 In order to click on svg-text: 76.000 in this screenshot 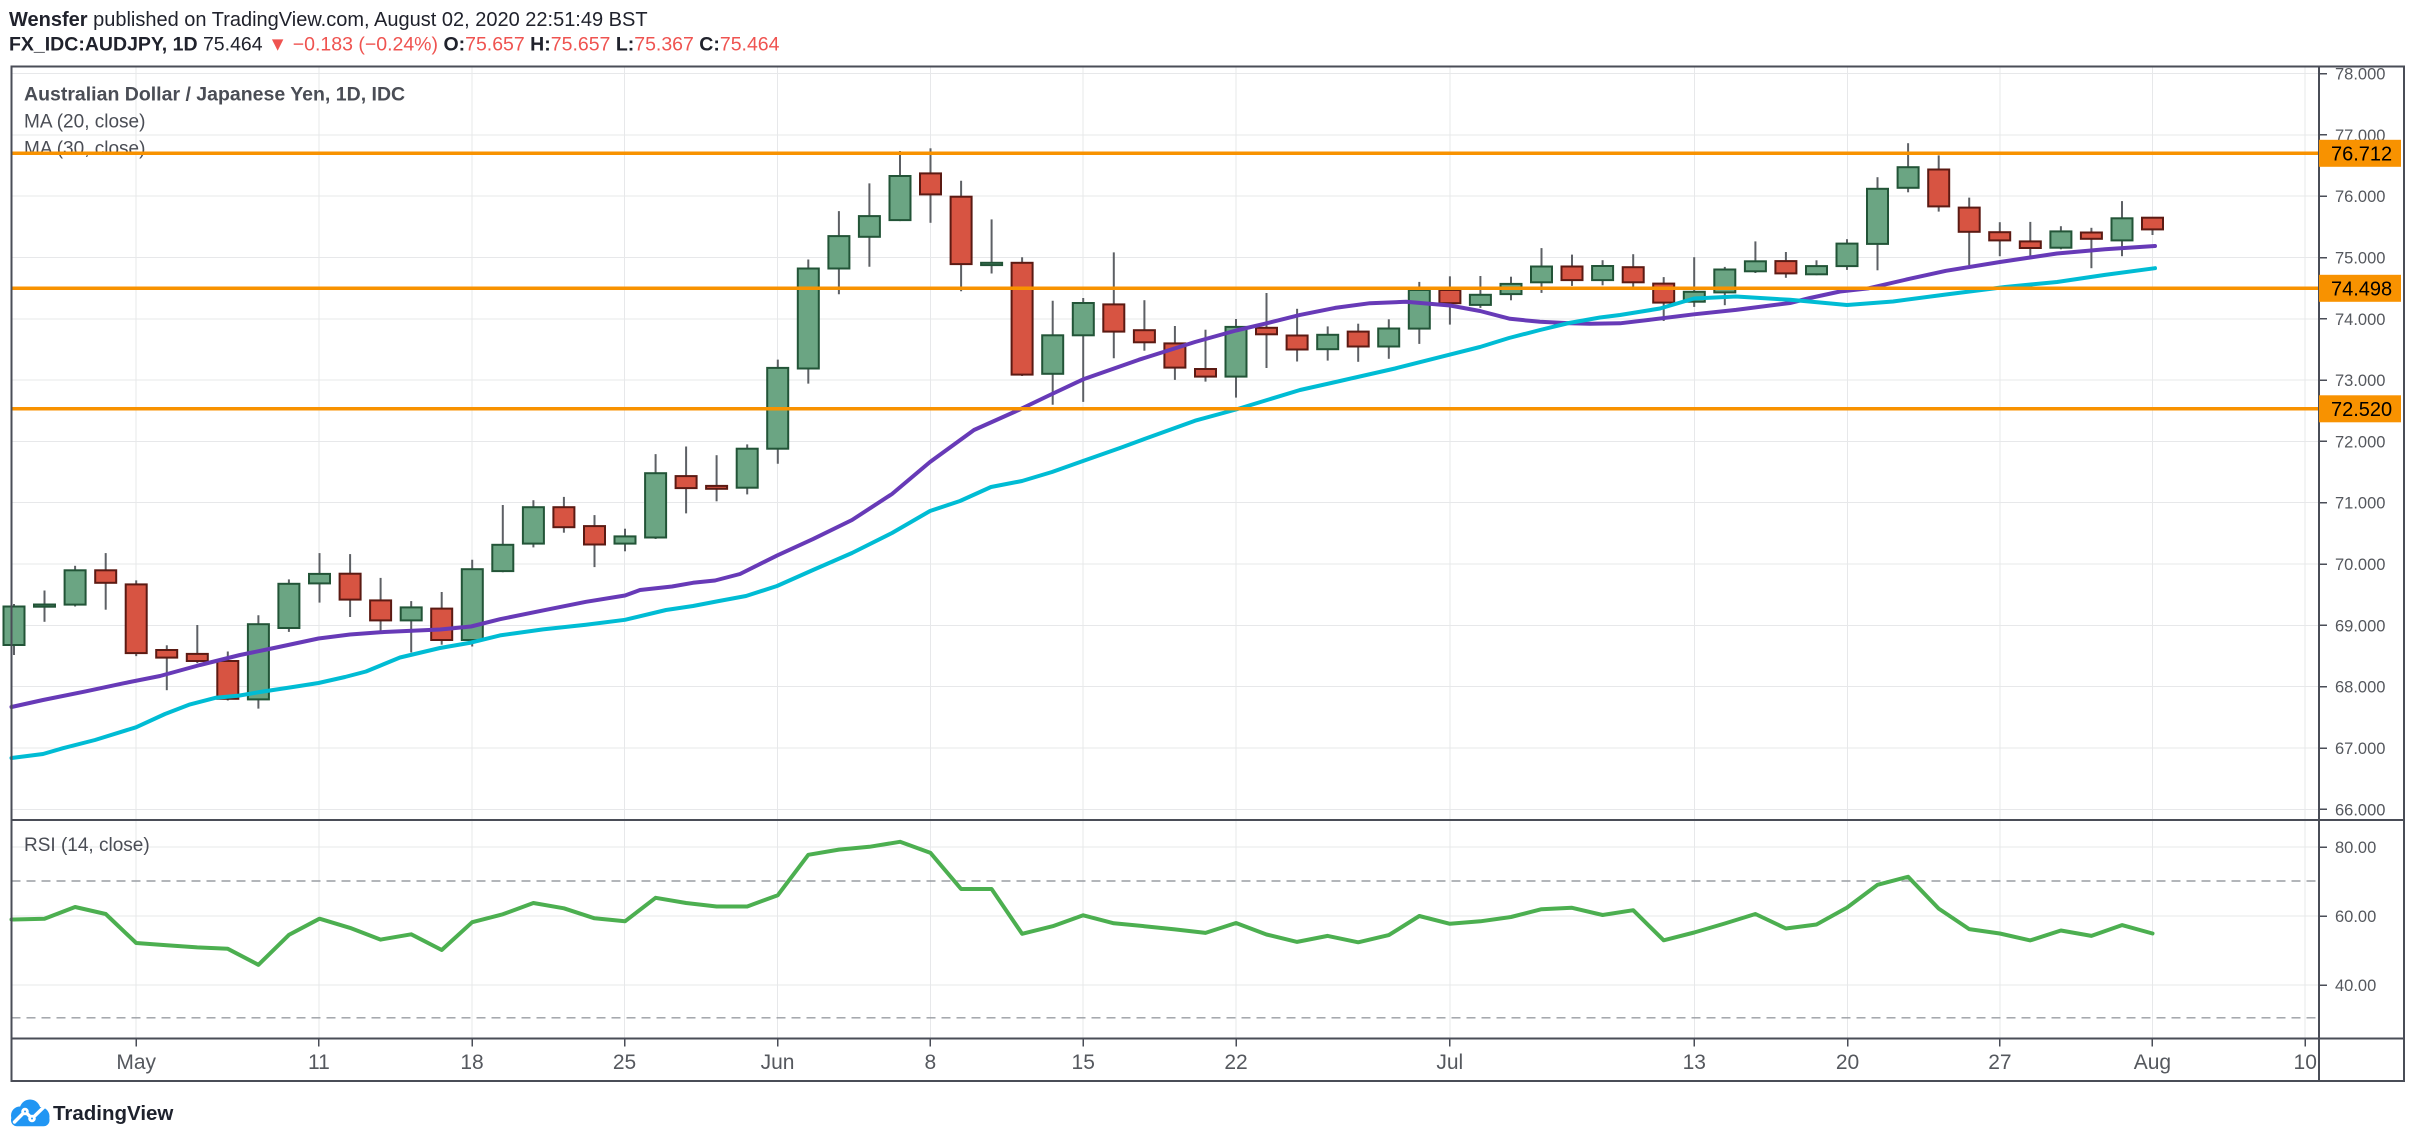, I will do `click(2360, 197)`.